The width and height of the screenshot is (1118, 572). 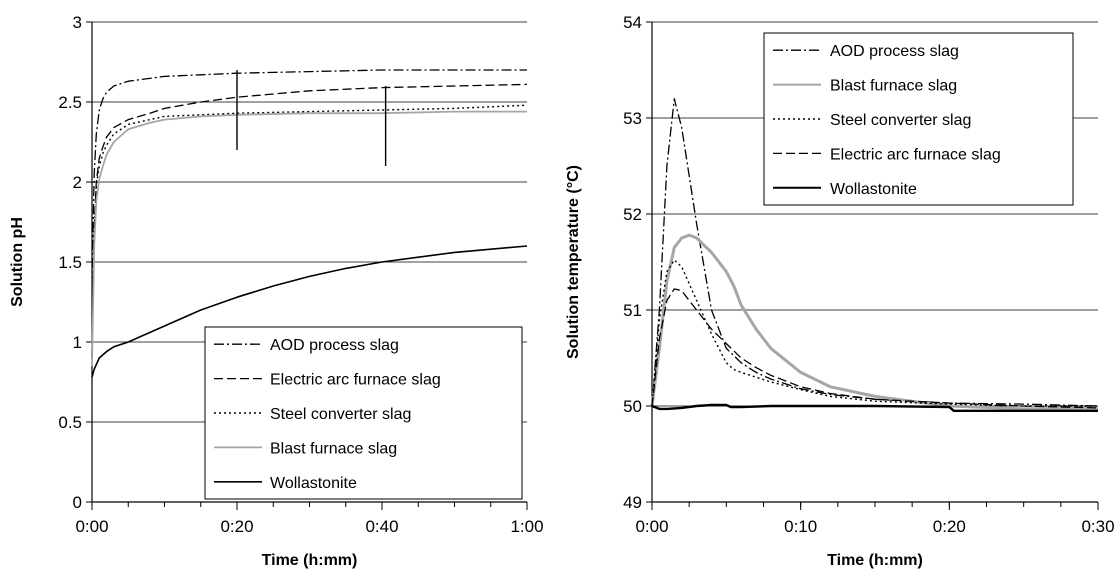 I want to click on legend-label-3: Electric arc furnace slag, so click(x=915, y=154).